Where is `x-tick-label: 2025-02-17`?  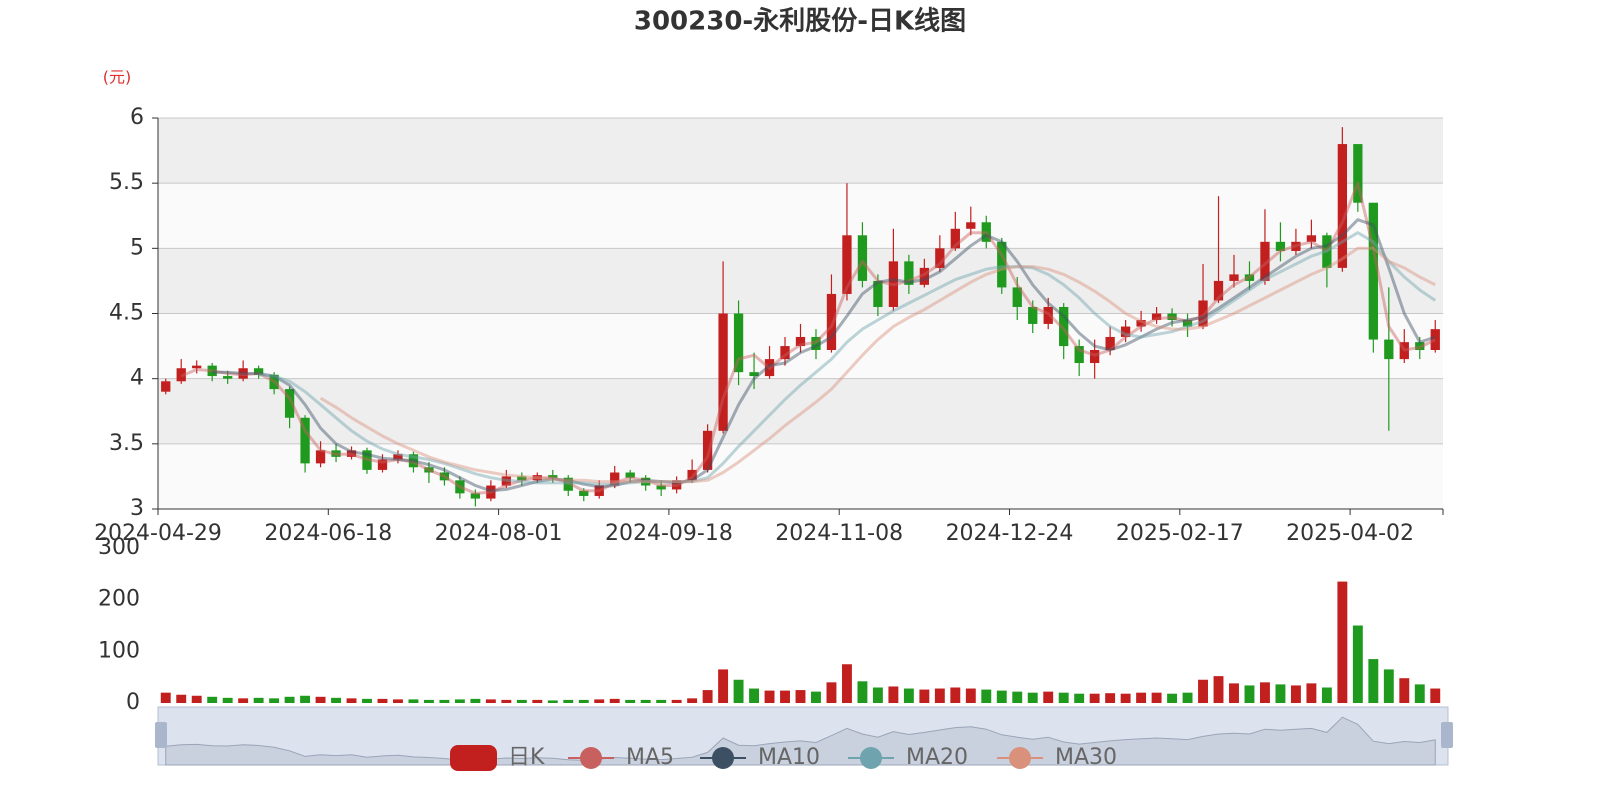 x-tick-label: 2025-02-17 is located at coordinates (1180, 533).